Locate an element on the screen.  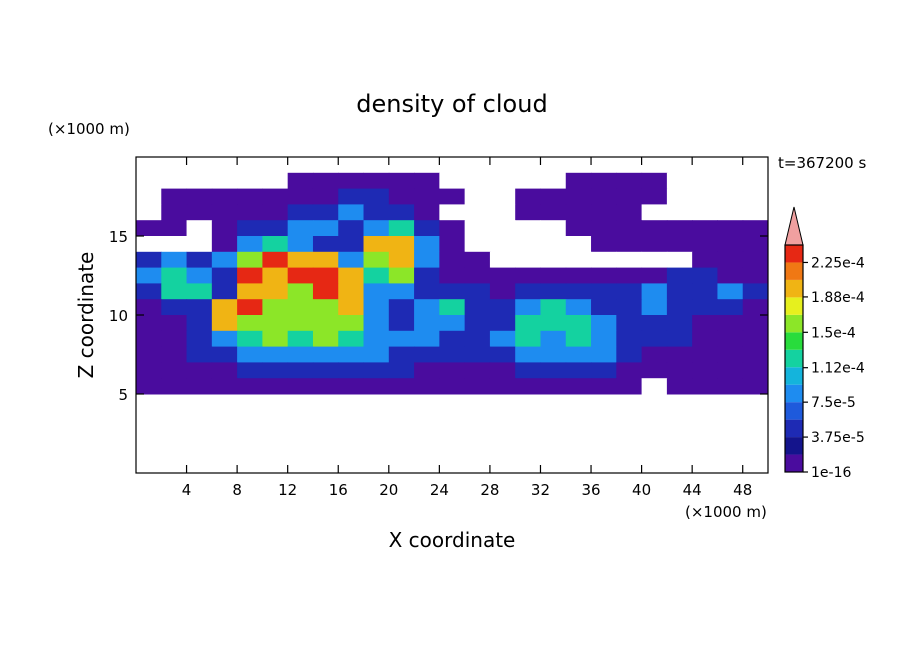
y-unit: (×1000 m) is located at coordinates (89, 129).